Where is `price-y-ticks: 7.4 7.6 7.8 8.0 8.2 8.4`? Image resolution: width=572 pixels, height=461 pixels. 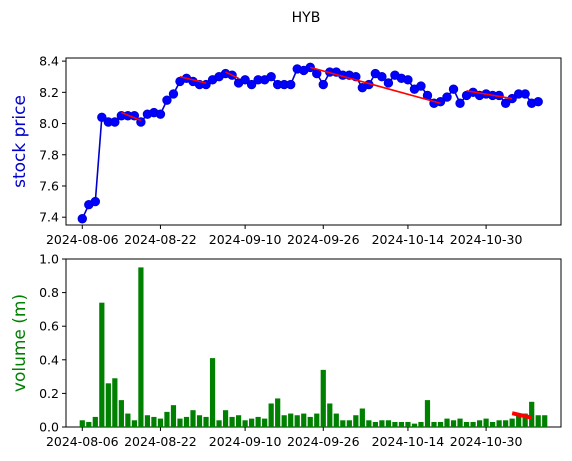
price-y-ticks: 7.4 7.6 7.8 8.0 8.2 8.4 is located at coordinates (52, 139).